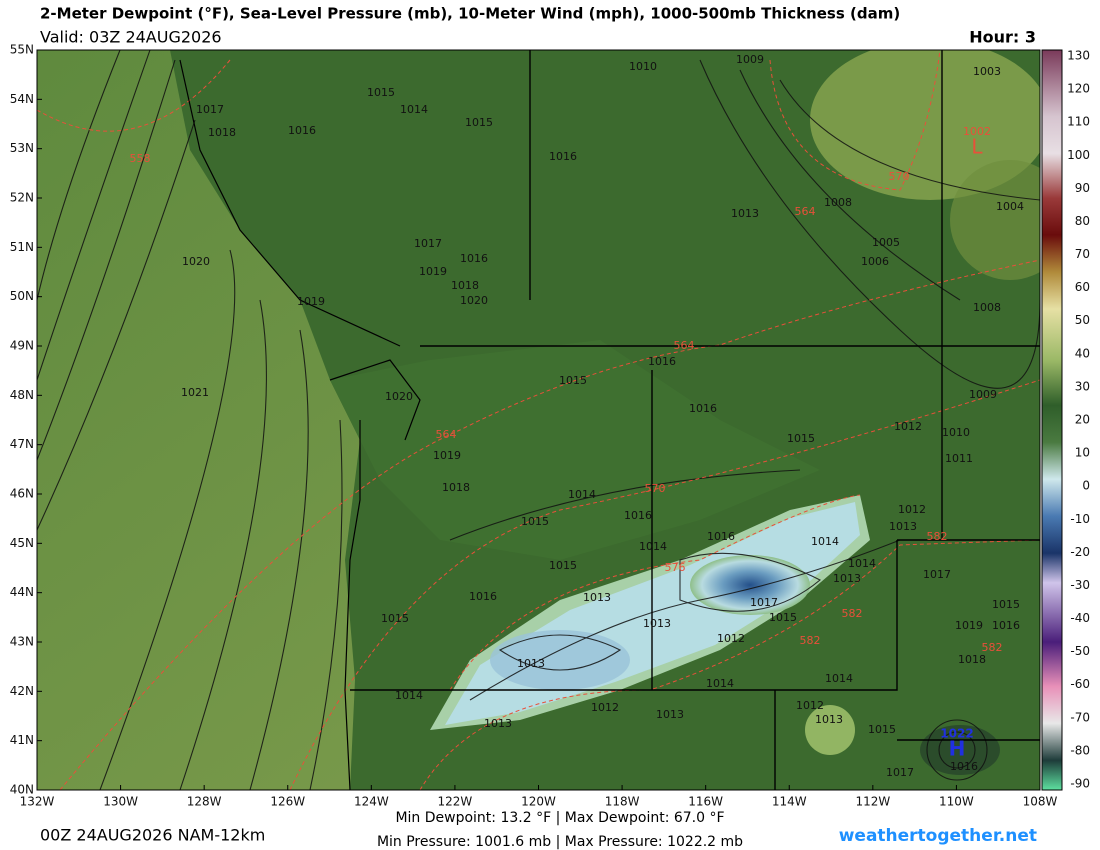  I want to click on latitude-label: 51N, so click(22, 247).